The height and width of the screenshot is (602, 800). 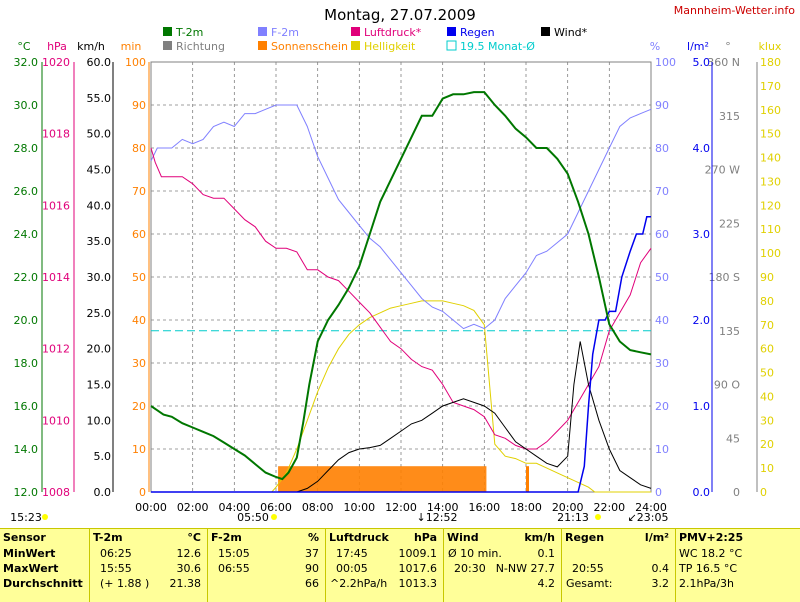 I want to click on sun-moon-markers: 05:50 ↓12:52 21:13 15:23 ↙23:05, so click(x=339, y=517).